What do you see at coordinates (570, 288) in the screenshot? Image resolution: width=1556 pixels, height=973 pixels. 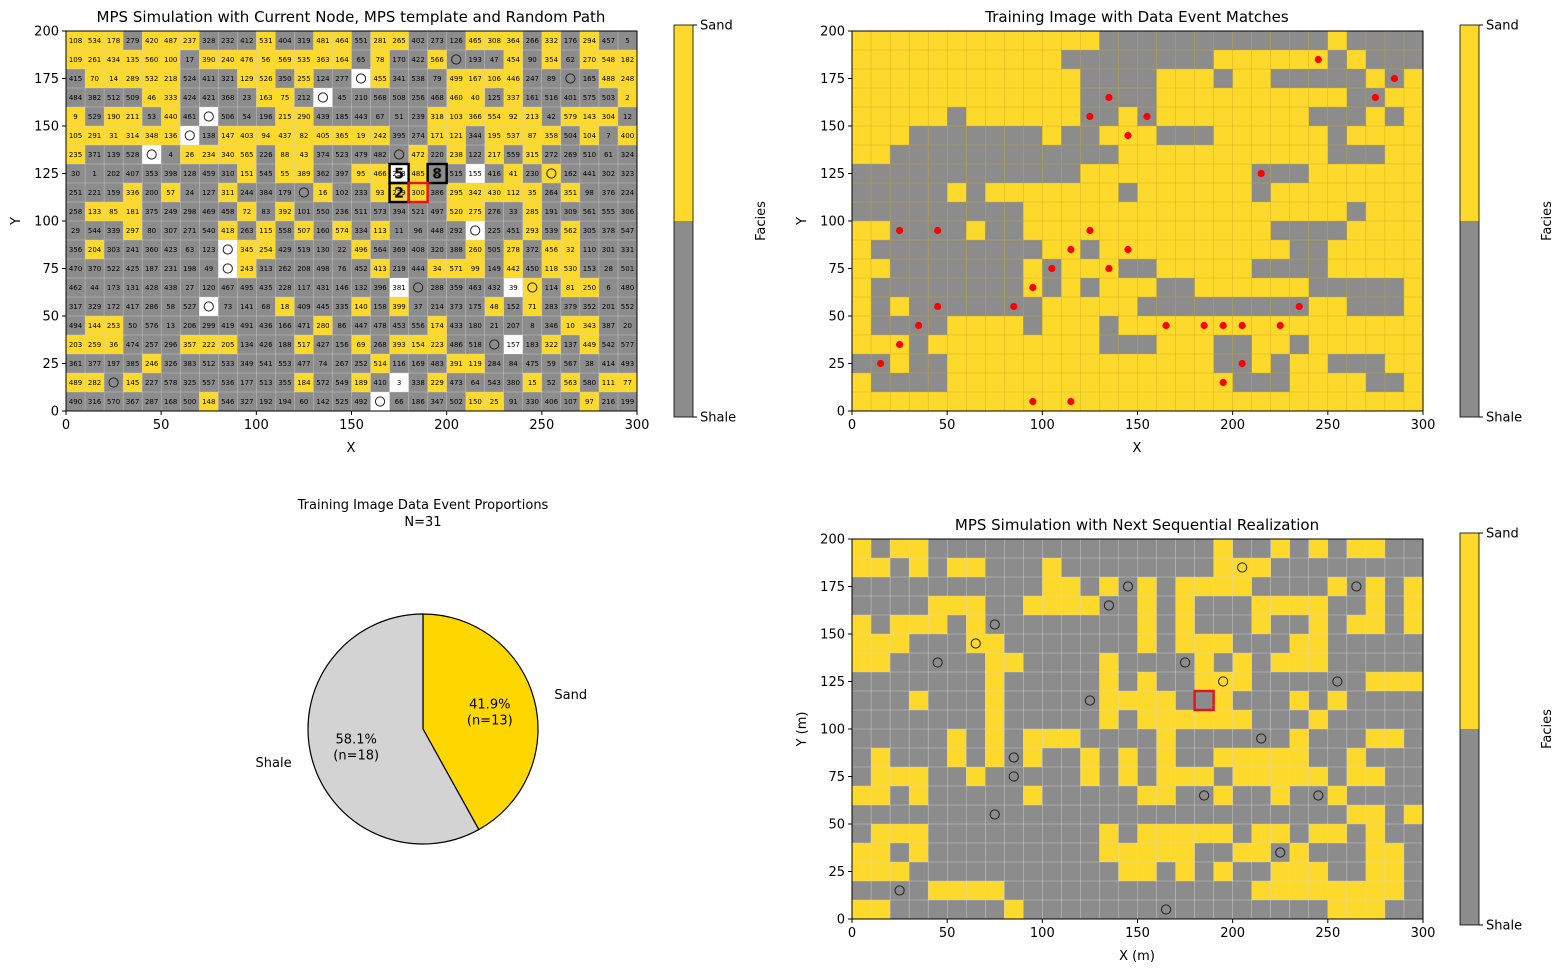 I see `path-order-label: 81` at bounding box center [570, 288].